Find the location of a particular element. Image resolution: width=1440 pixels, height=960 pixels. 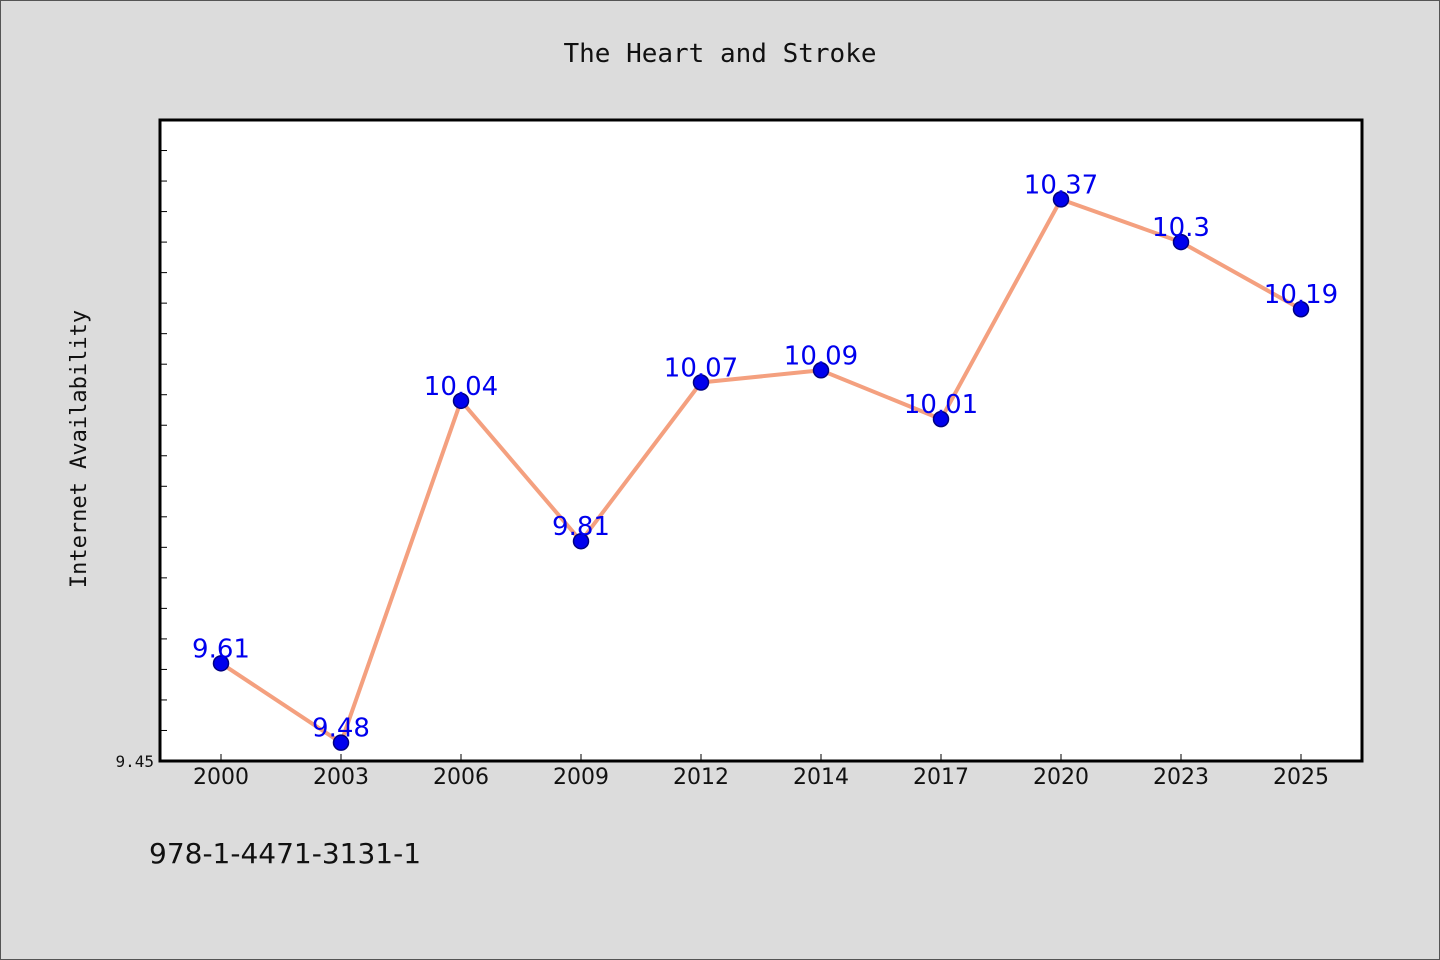

x-tick-label: 2003 is located at coordinates (341, 777).